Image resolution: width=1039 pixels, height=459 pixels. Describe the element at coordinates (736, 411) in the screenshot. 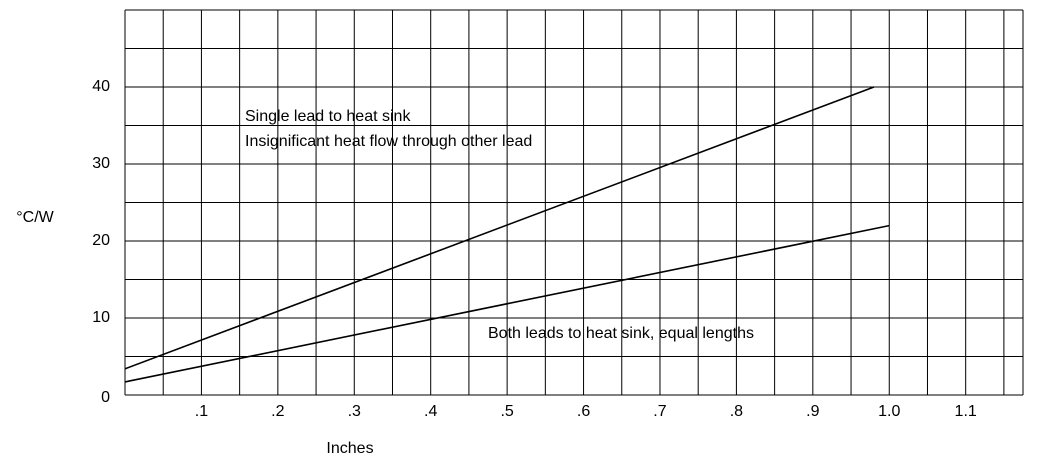

I see `x-tick-label: .8` at that location.